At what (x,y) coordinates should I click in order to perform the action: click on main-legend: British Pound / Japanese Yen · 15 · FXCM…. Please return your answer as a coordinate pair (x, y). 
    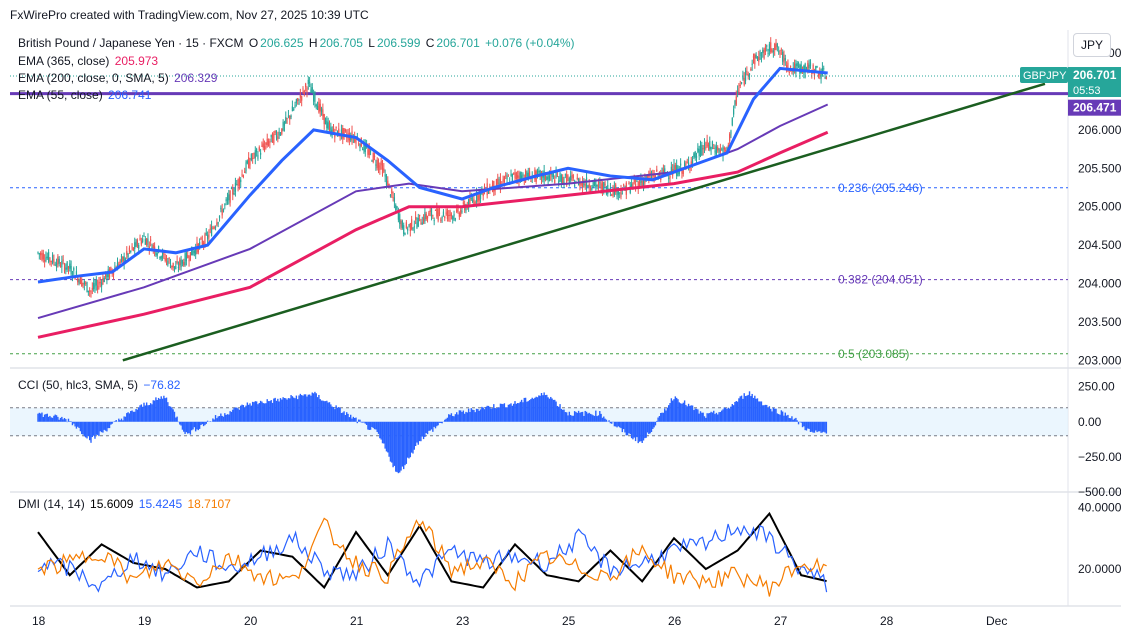
    Looking at the image, I should click on (297, 43).